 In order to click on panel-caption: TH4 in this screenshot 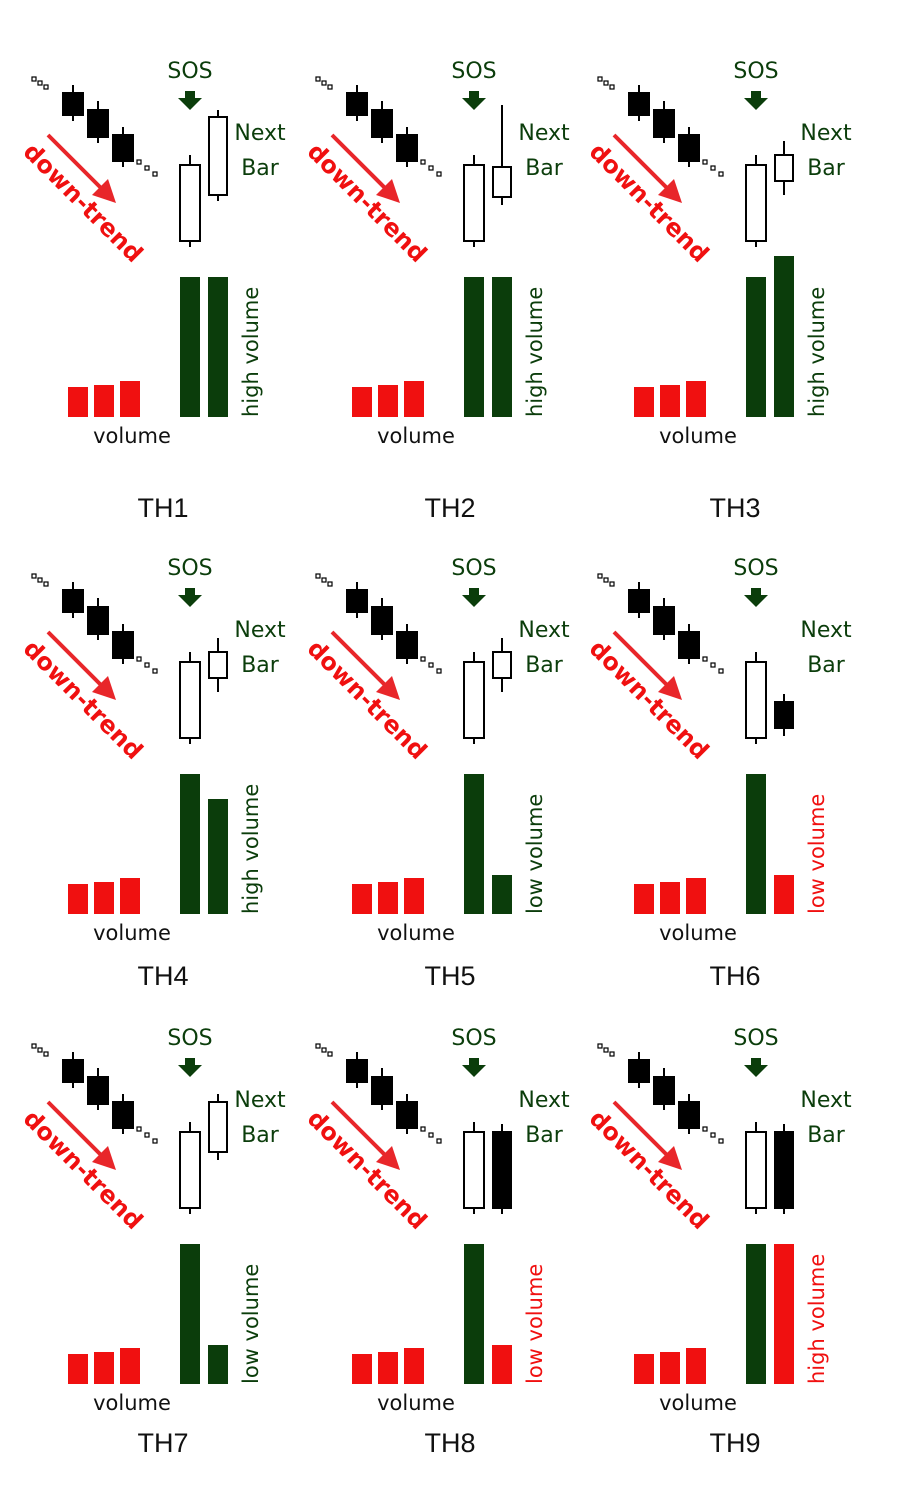, I will do `click(162, 976)`.